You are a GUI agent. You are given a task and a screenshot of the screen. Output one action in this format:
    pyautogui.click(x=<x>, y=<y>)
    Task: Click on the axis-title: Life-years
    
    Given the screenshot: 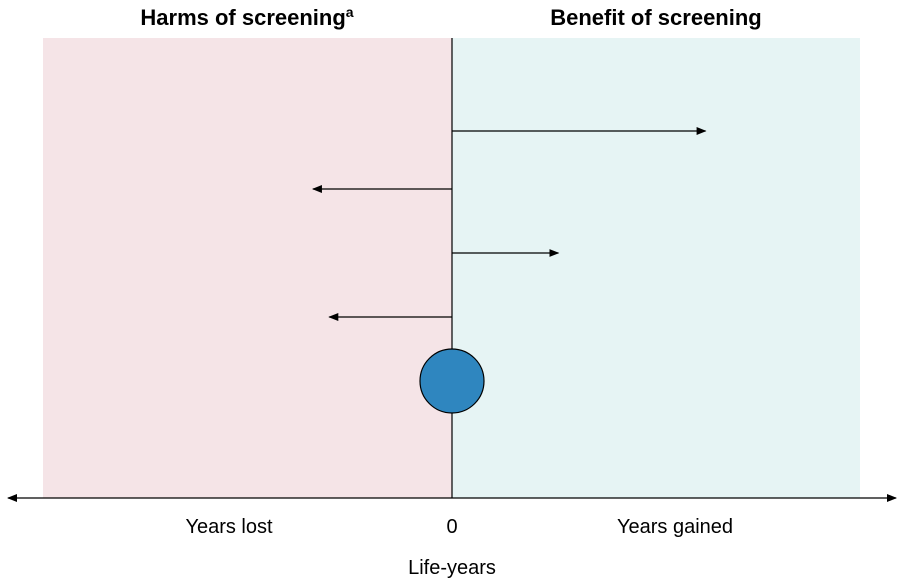 What is the action you would take?
    pyautogui.click(x=452, y=568)
    